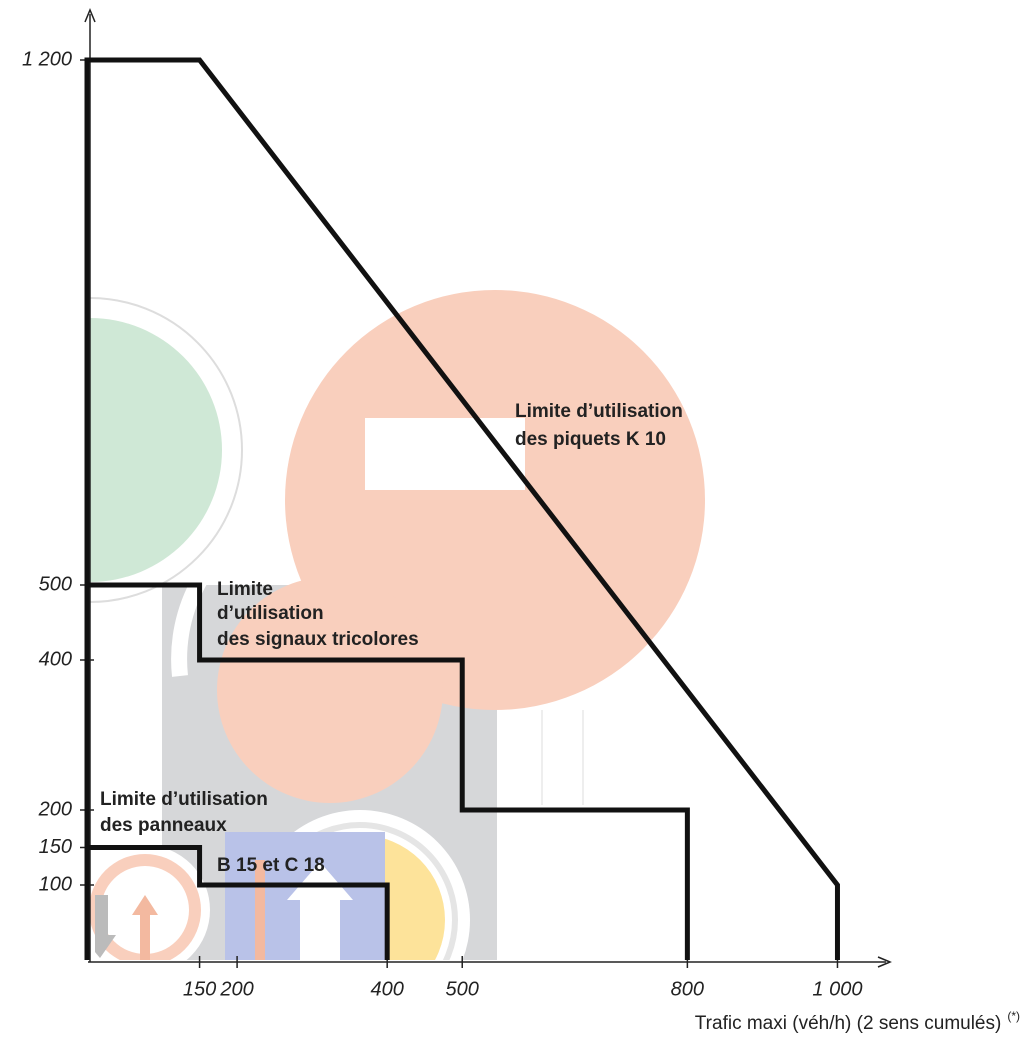  I want to click on x-tick-label: 800, so click(687, 989).